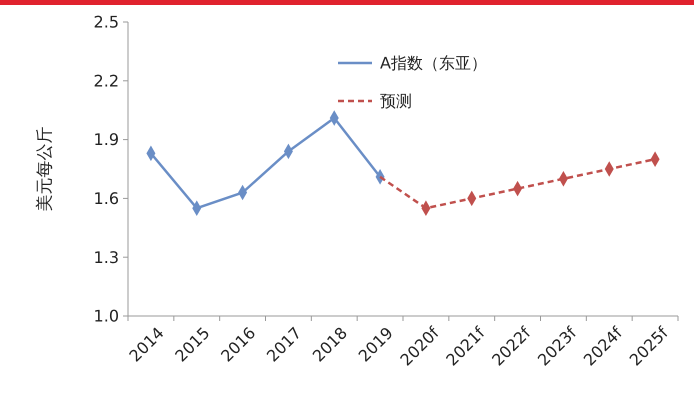 This screenshot has width=694, height=410. I want to click on y-axis-title: 美元每公斤, so click(45, 169).